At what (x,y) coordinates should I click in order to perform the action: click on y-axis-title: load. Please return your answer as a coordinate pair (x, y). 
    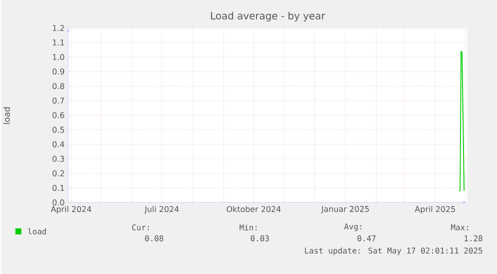
    Looking at the image, I should click on (6, 115).